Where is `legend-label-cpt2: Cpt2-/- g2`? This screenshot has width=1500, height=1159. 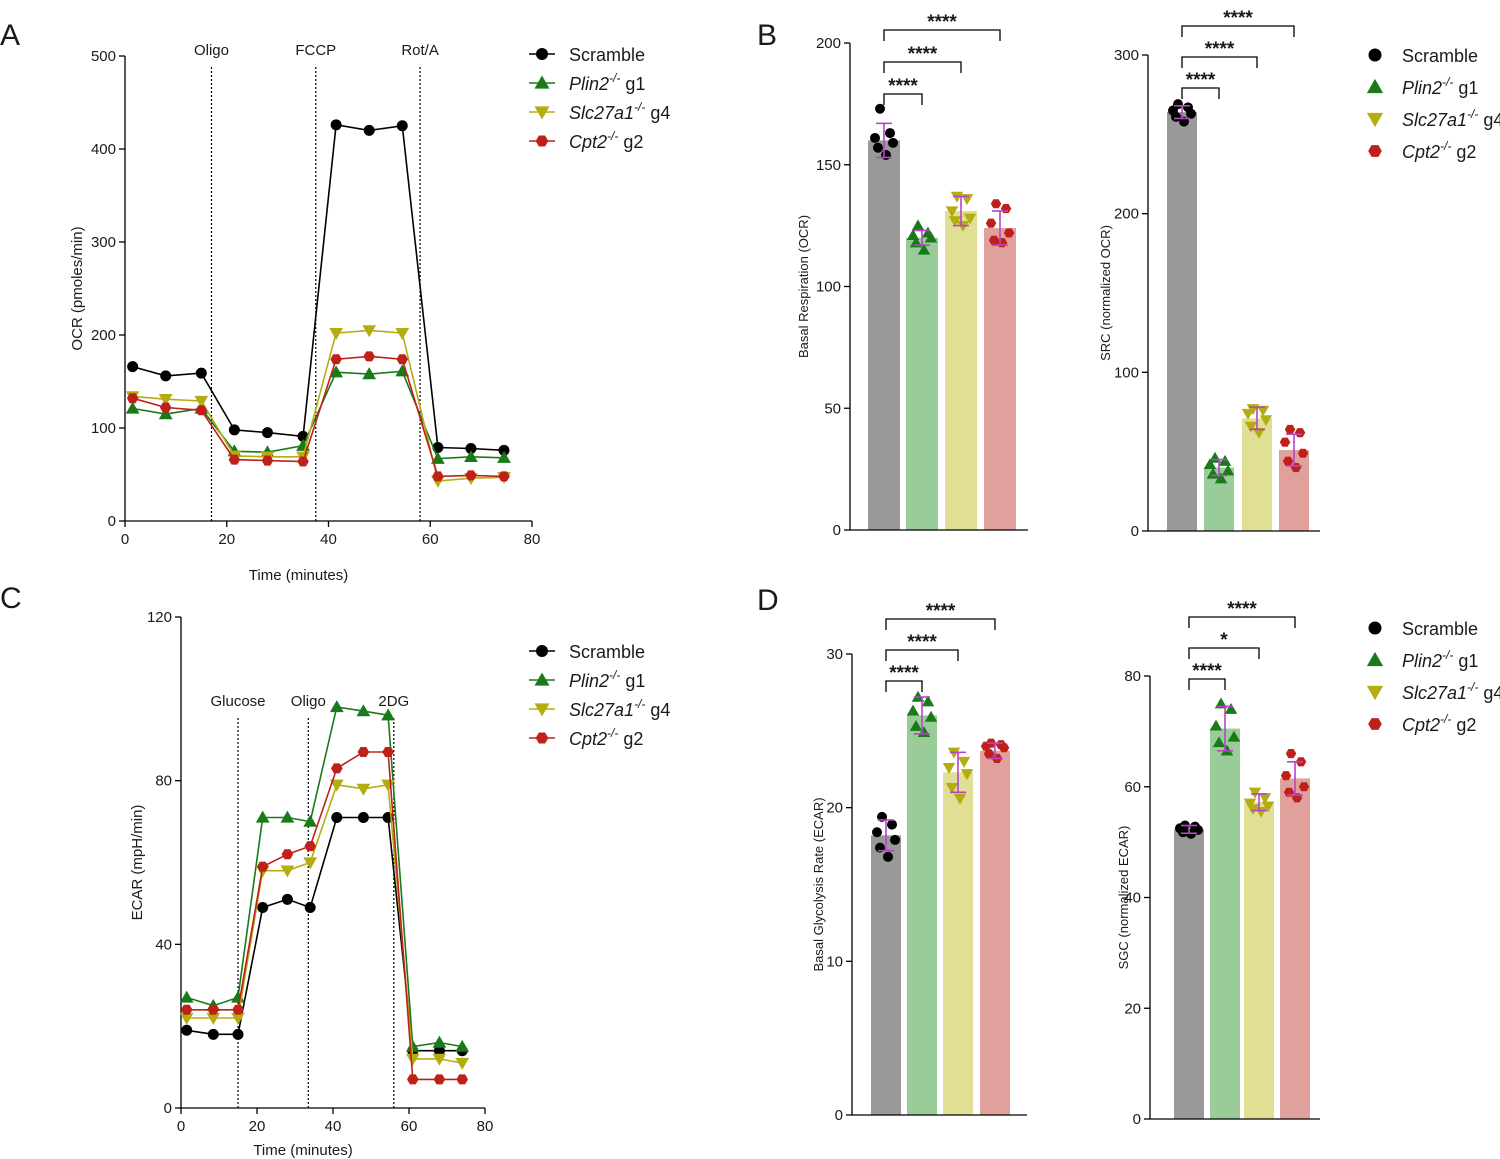 legend-label-cpt2: Cpt2-/- g2 is located at coordinates (606, 737).